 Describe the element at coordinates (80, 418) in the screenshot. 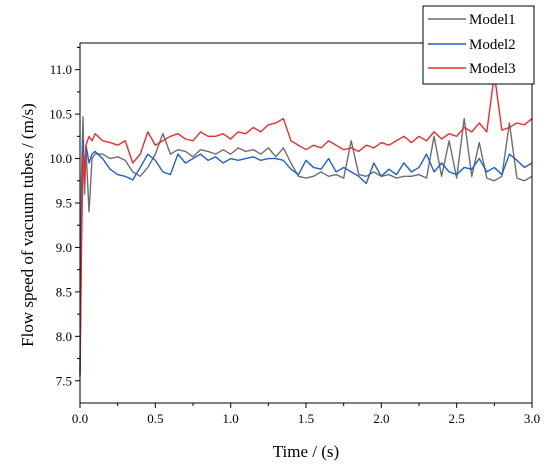

I see `x-tick-label: 0.0` at that location.